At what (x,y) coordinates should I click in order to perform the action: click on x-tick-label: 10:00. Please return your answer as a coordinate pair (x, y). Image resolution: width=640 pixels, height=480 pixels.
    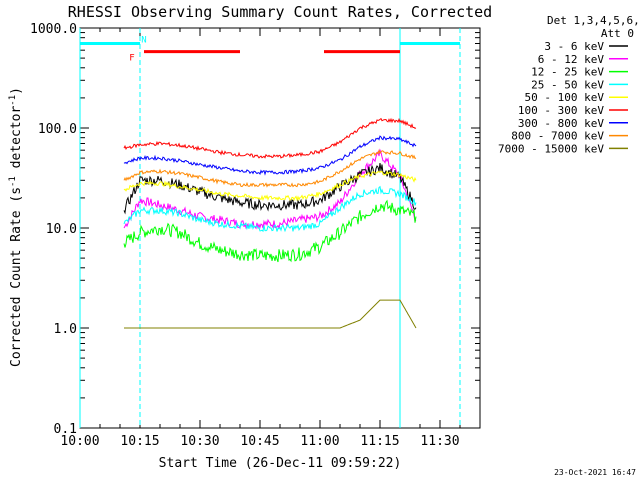
    Looking at the image, I should click on (79, 441).